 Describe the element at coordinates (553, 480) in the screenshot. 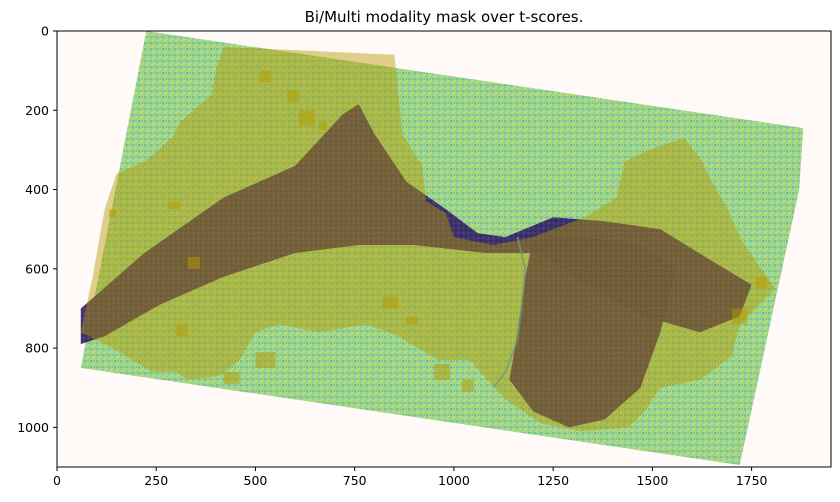

I see `x-tick-label: 1250` at that location.